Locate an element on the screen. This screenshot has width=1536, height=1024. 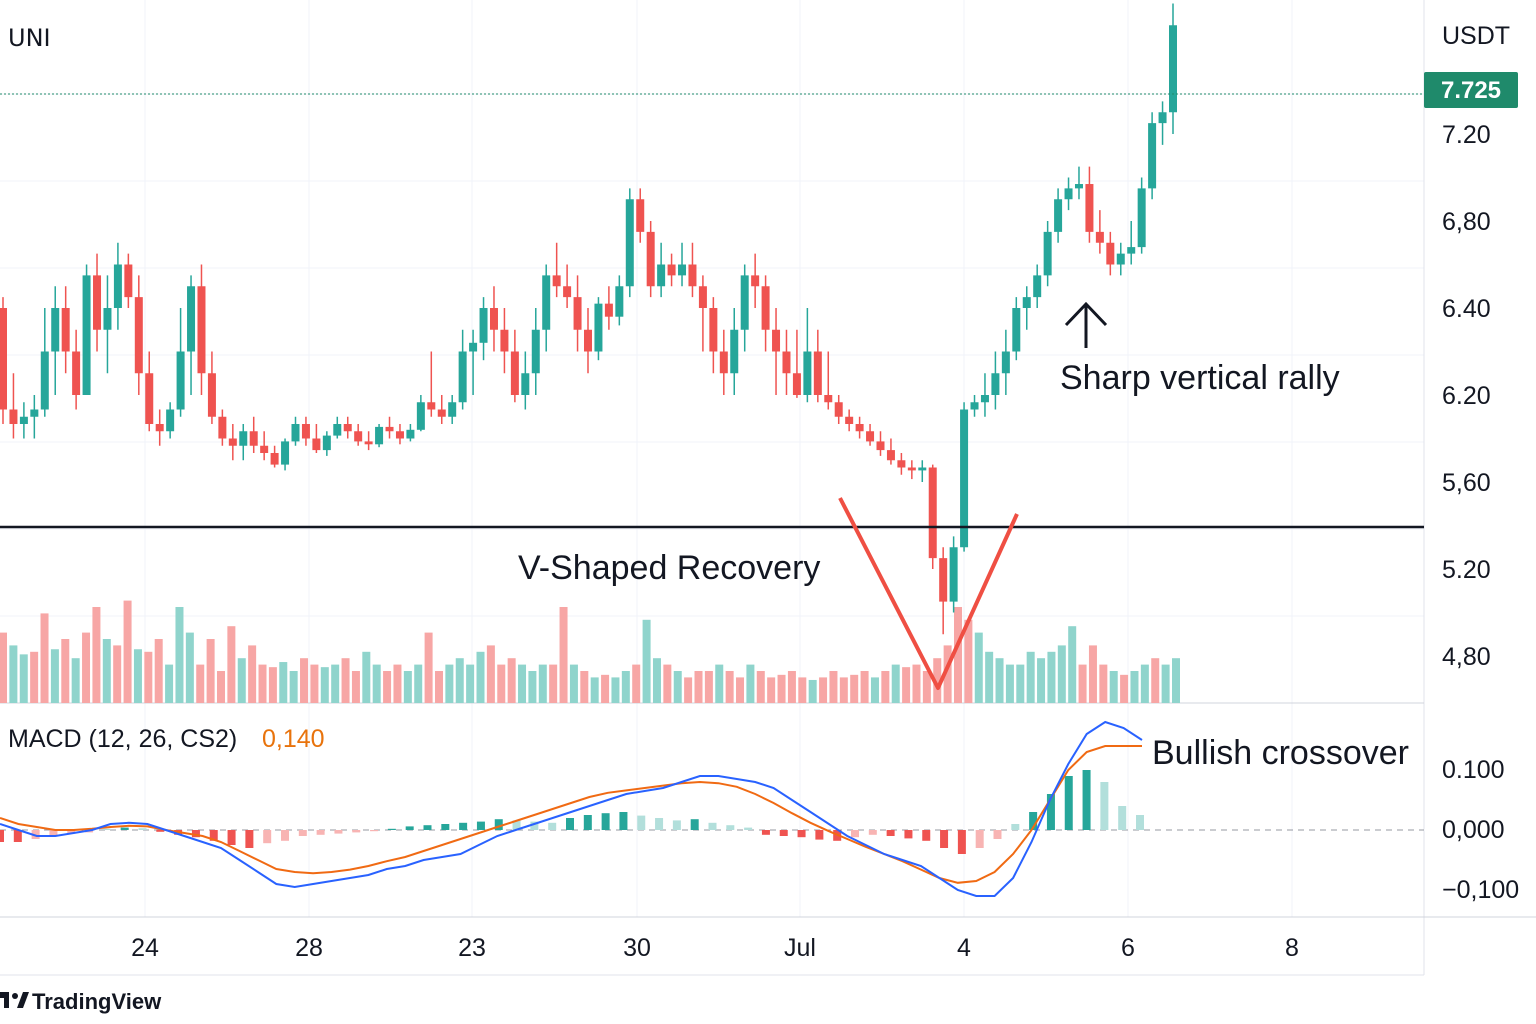
time-tick-label: 4 is located at coordinates (964, 948).